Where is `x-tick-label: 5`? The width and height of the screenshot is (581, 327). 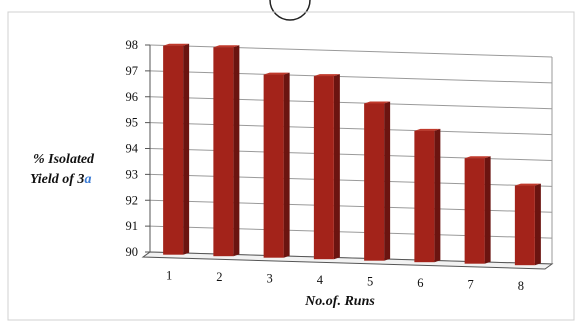
x-tick-label: 5 is located at coordinates (370, 282).